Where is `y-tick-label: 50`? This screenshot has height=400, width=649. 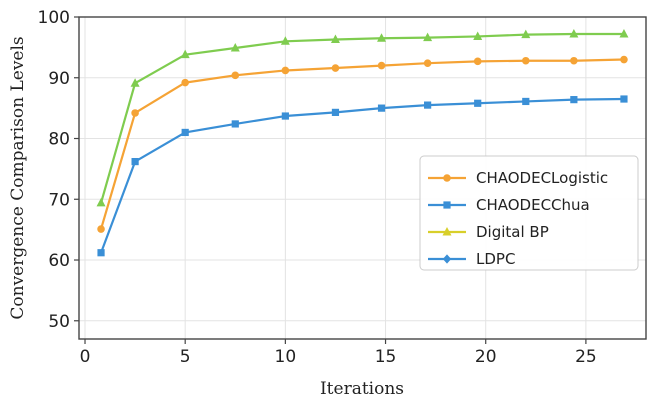 y-tick-label: 50 is located at coordinates (59, 322).